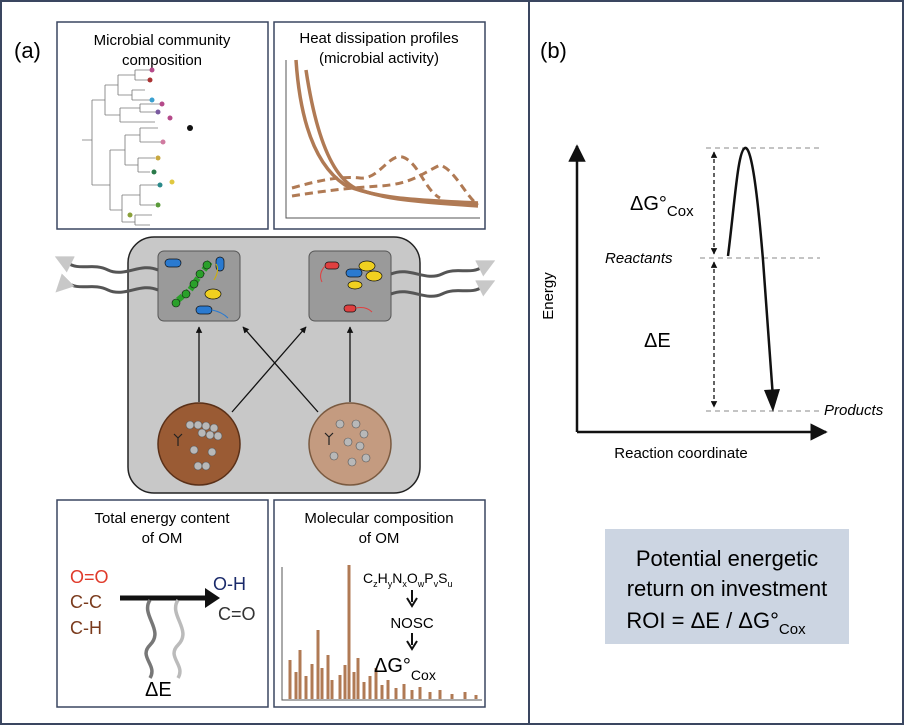  I want to click on heat-waves-right, so click(443, 279).